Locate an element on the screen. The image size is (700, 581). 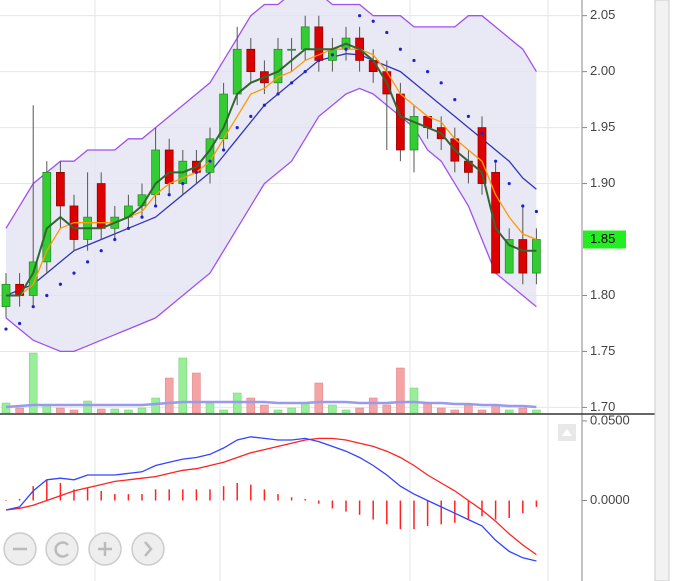
last-price-label: 1.85 is located at coordinates (602, 238).